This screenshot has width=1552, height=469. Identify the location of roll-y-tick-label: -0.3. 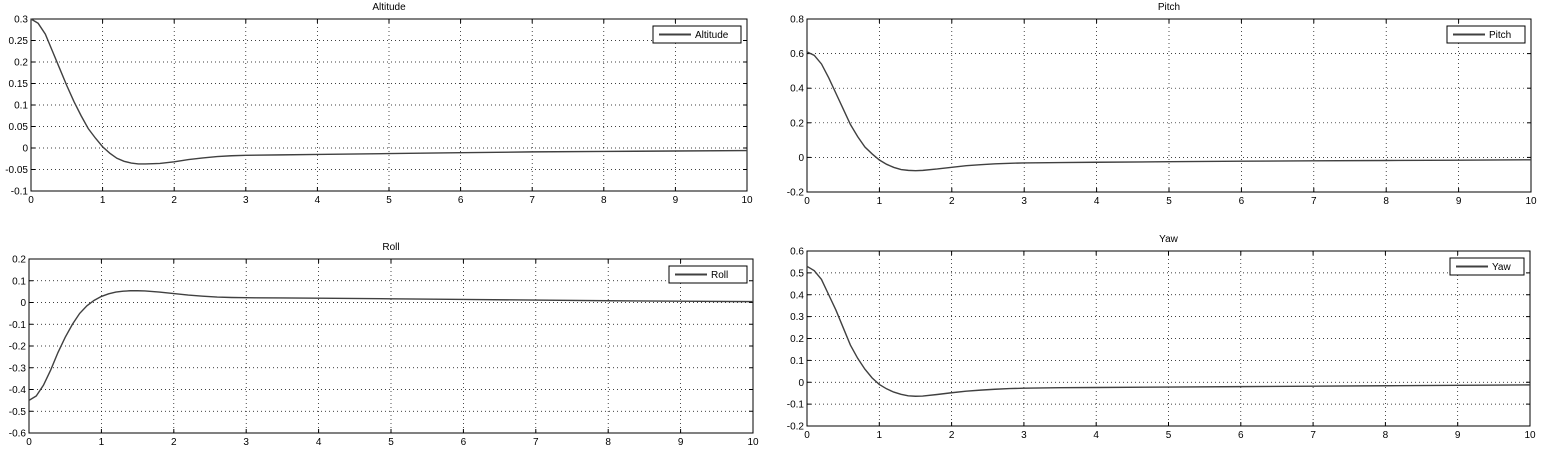
(18, 368).